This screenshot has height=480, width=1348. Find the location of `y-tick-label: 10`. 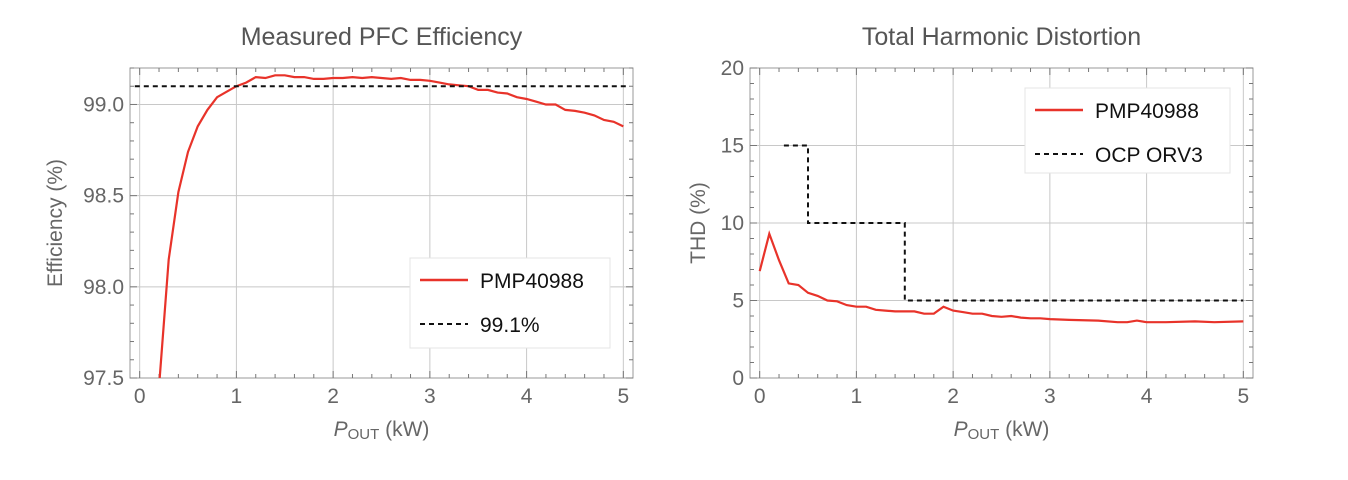

y-tick-label: 10 is located at coordinates (732, 223).